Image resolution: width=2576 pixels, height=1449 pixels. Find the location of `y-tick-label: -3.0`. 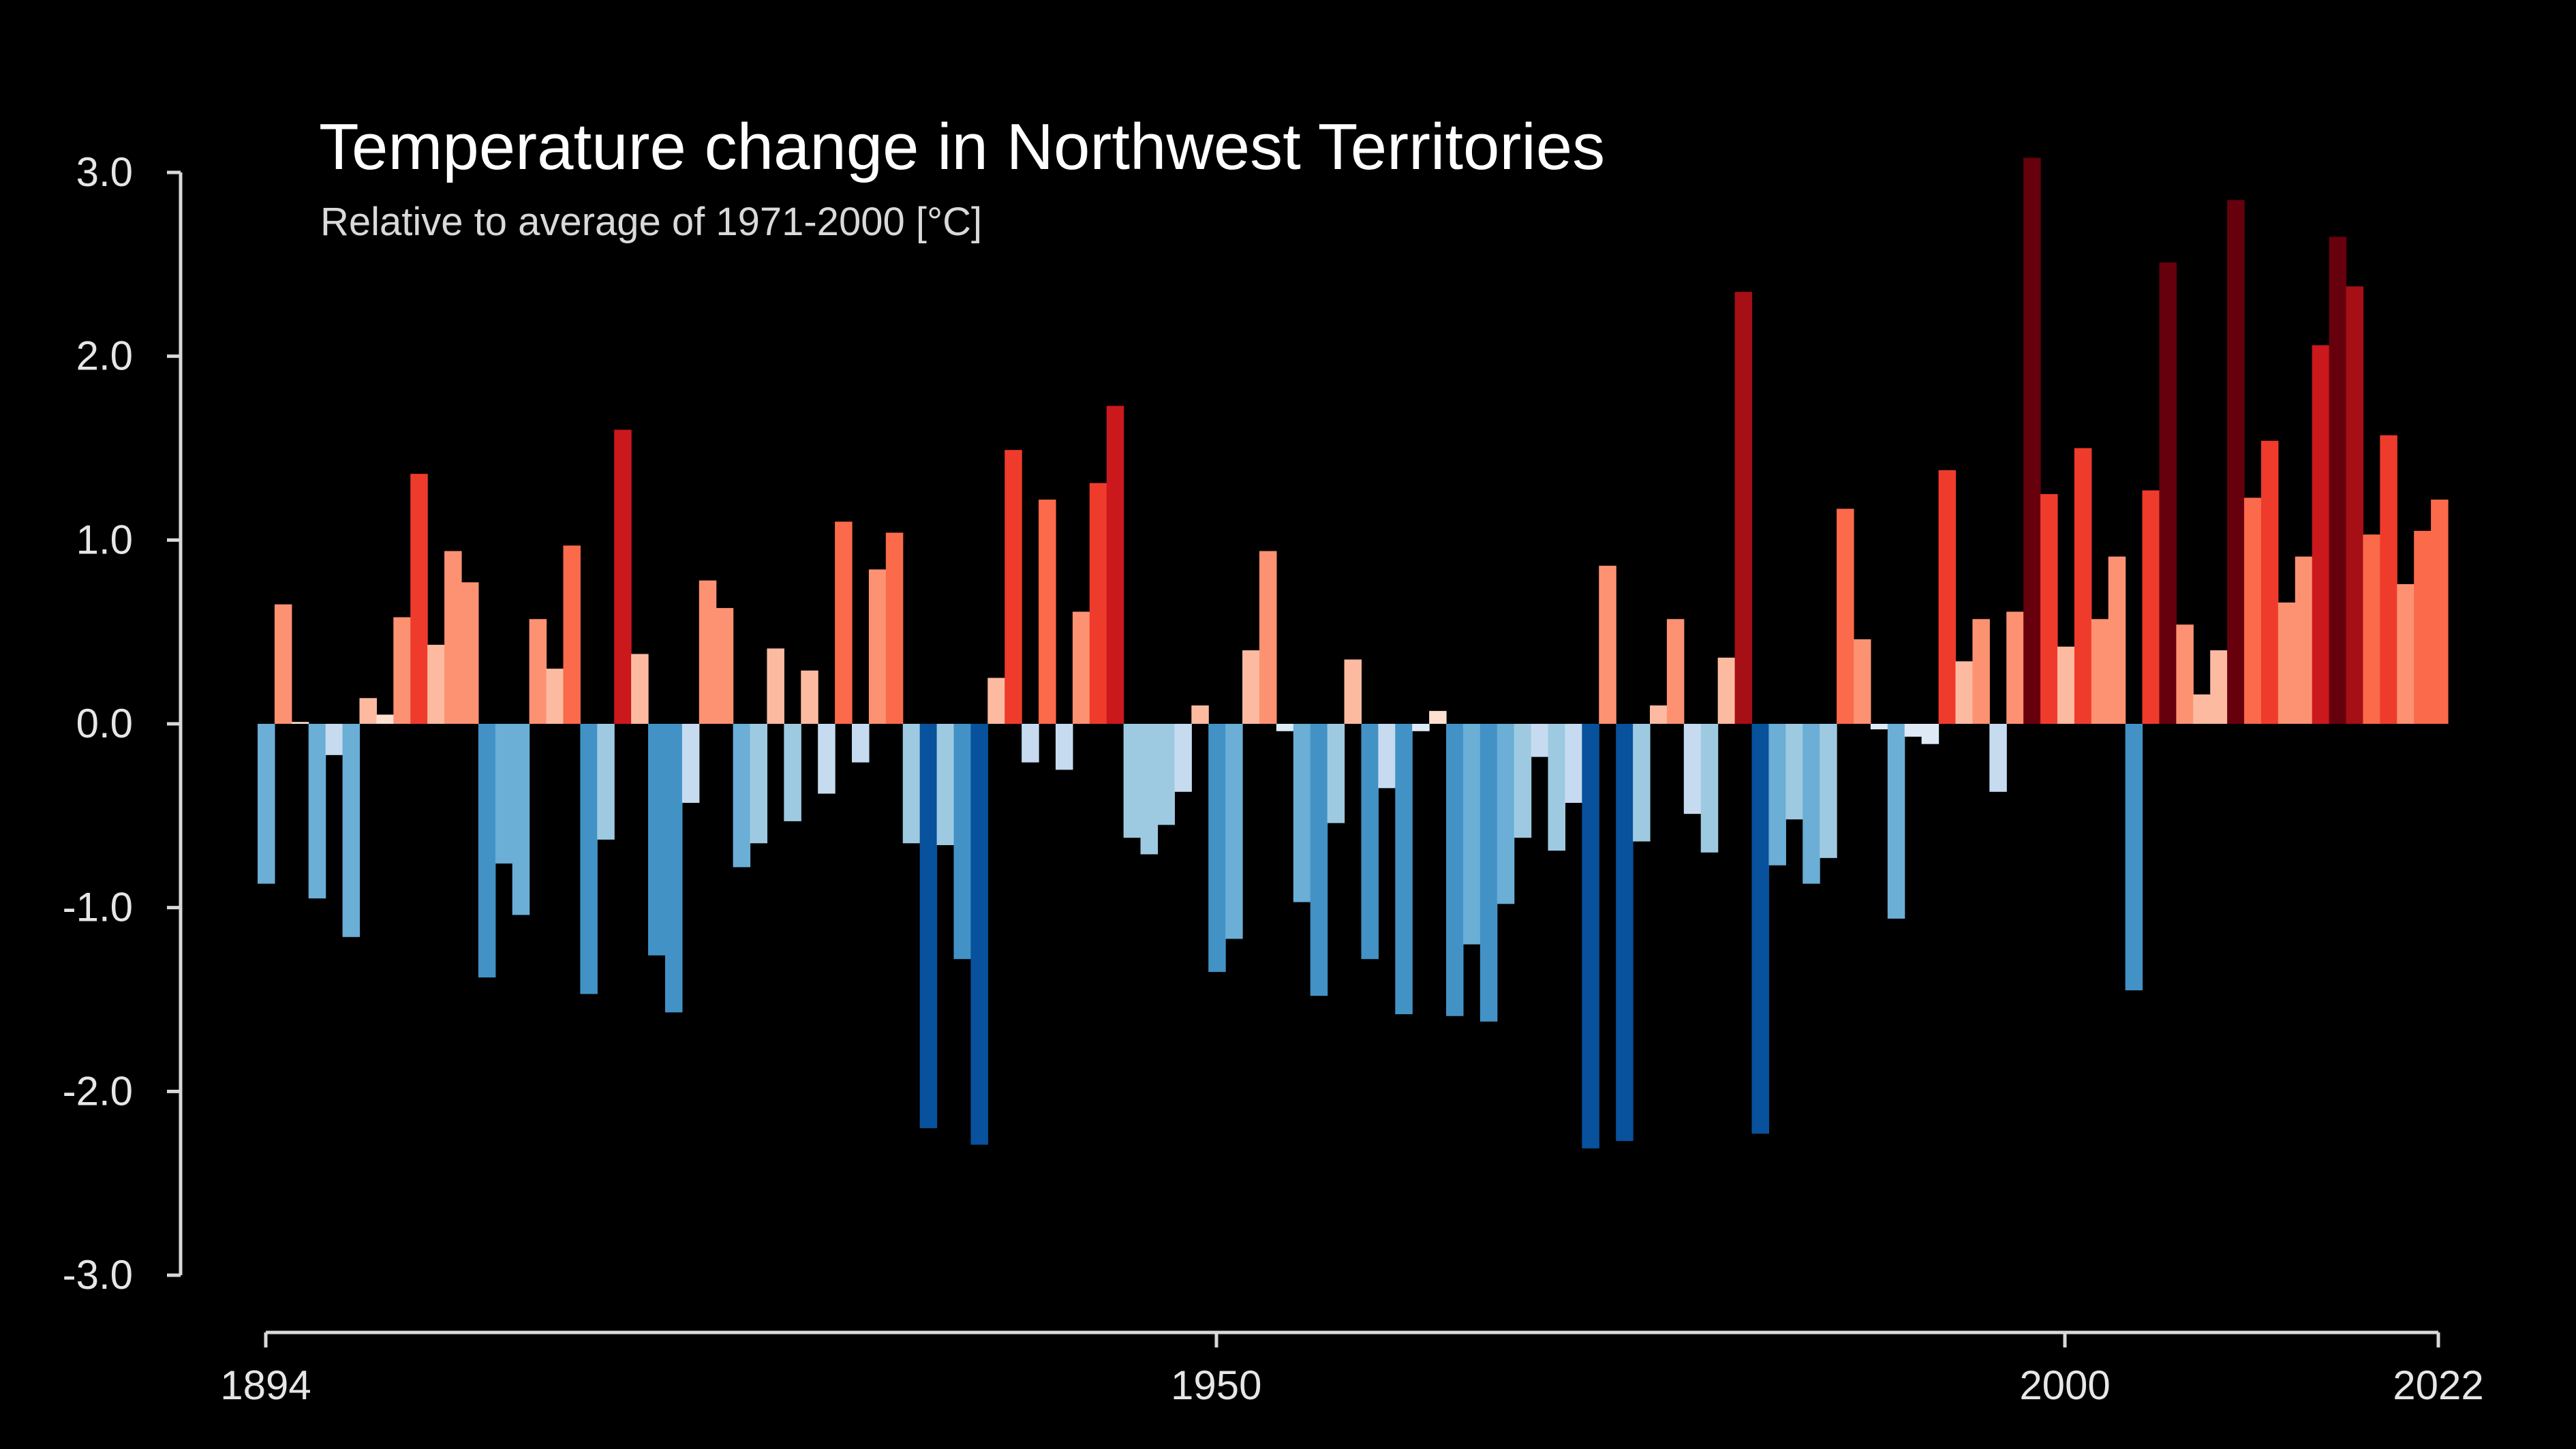

y-tick-label: -3.0 is located at coordinates (98, 1275).